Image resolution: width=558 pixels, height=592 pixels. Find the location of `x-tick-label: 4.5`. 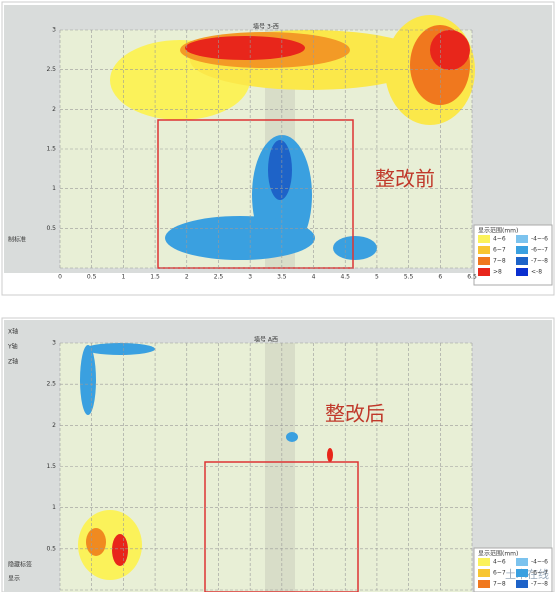

x-tick-label: 4.5 is located at coordinates (345, 277).